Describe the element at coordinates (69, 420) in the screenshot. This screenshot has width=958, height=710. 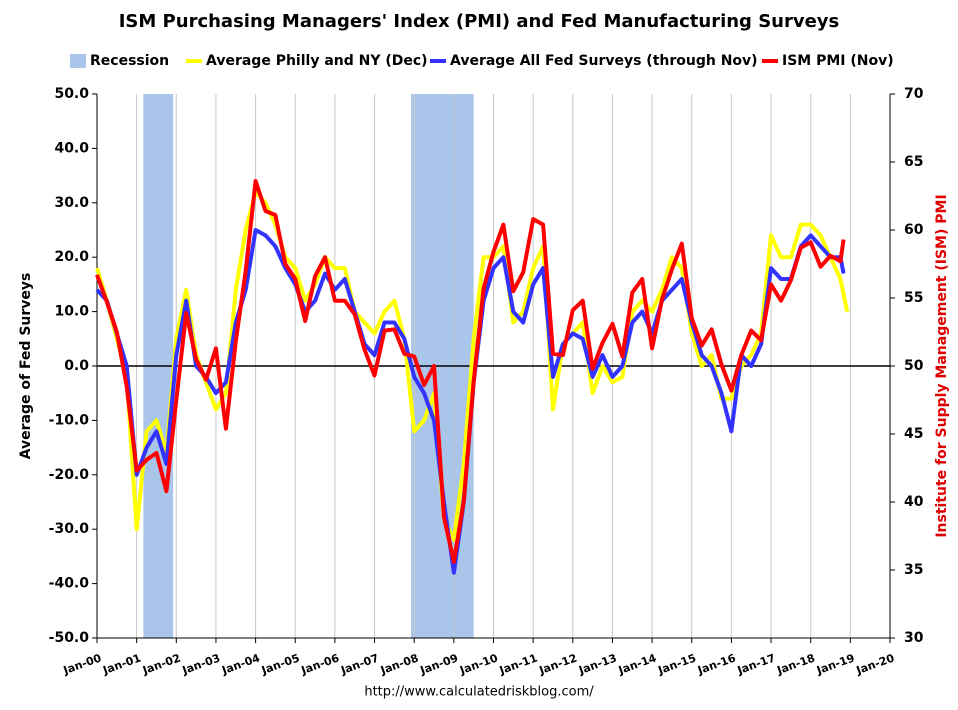
I see `y-tick-label: -10.0` at that location.